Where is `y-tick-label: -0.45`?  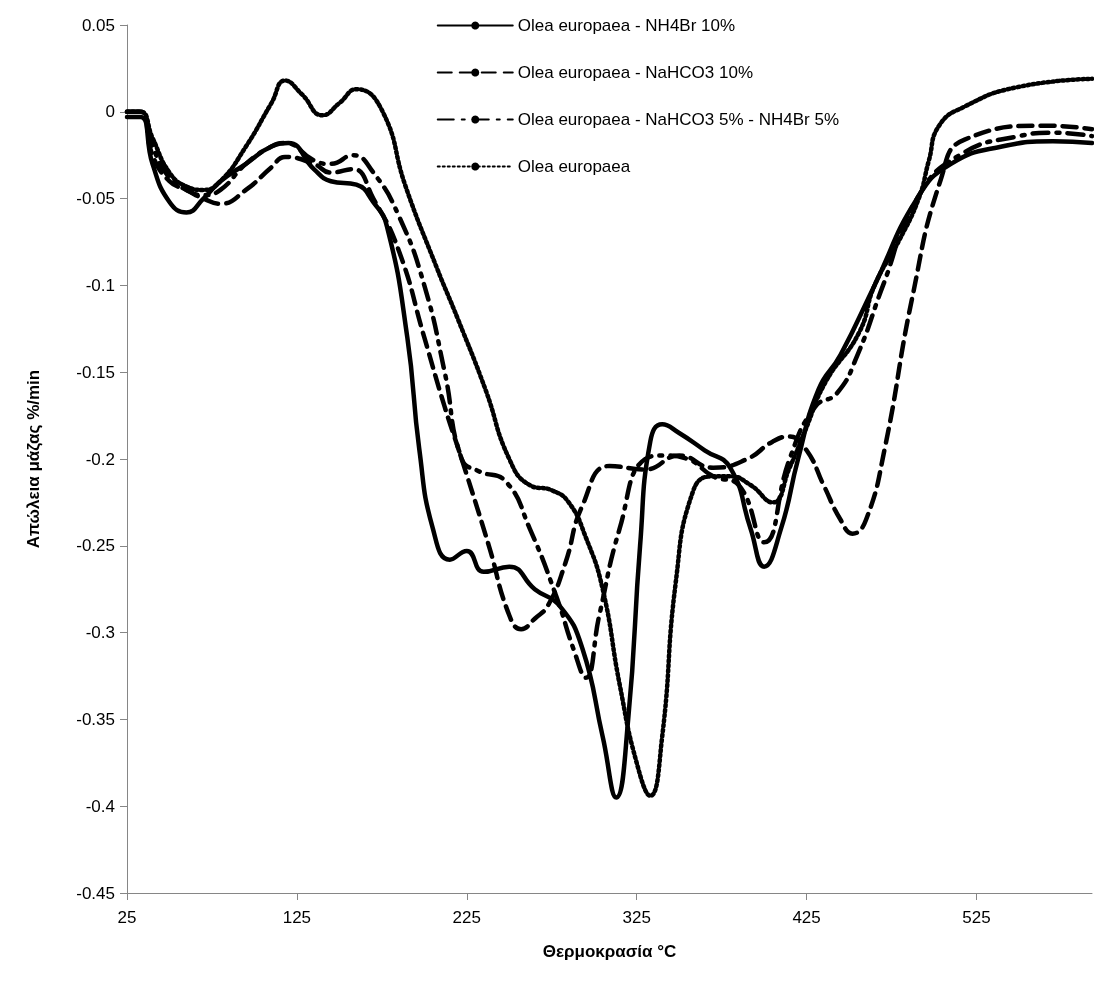 y-tick-label: -0.45 is located at coordinates (95, 893).